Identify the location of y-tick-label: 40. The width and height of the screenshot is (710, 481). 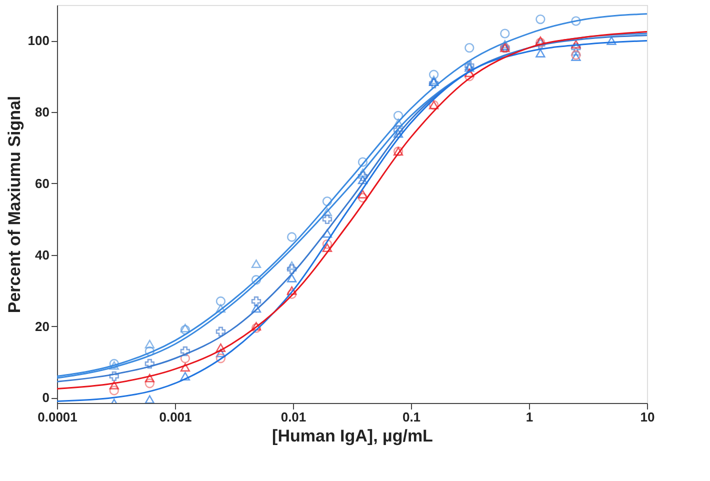
(42, 254).